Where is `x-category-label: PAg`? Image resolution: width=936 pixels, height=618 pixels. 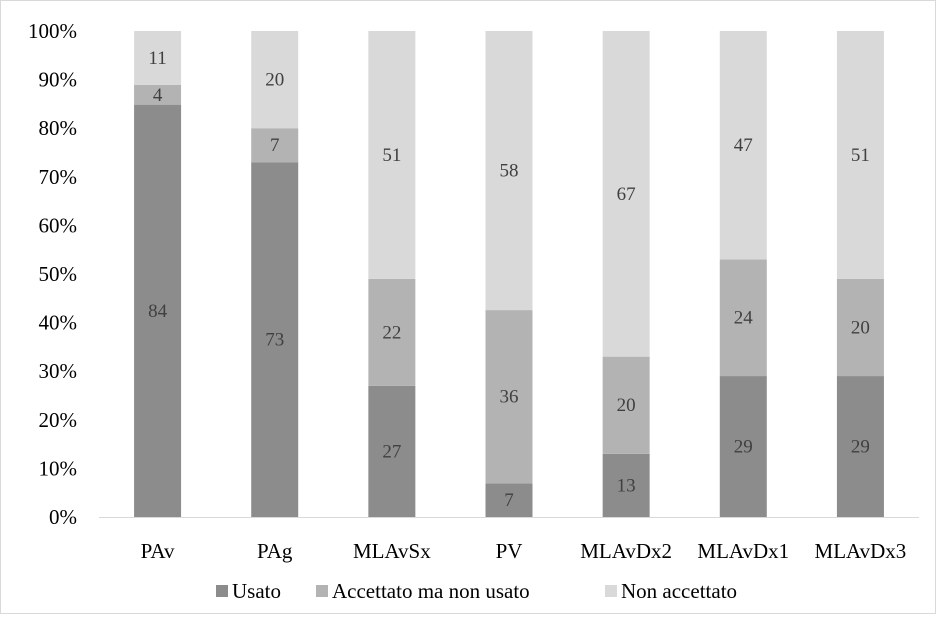
x-category-label: PAg is located at coordinates (275, 551).